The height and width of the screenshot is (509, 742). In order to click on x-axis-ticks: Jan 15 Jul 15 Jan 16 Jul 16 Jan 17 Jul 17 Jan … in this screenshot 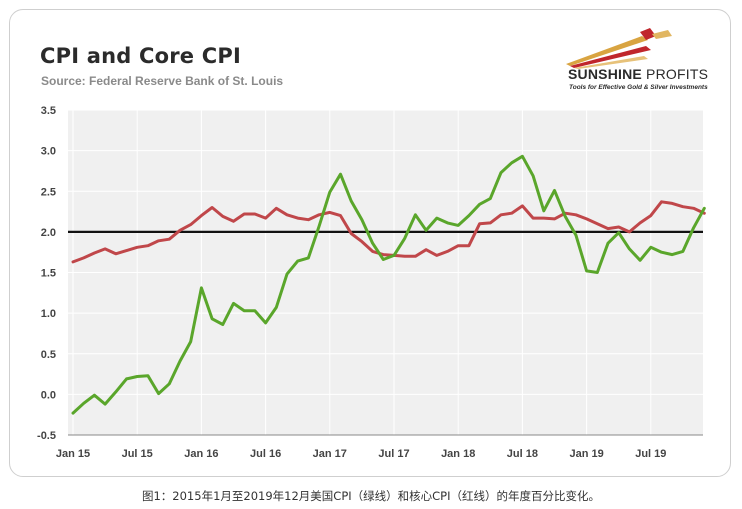, I will do `click(361, 454)`.